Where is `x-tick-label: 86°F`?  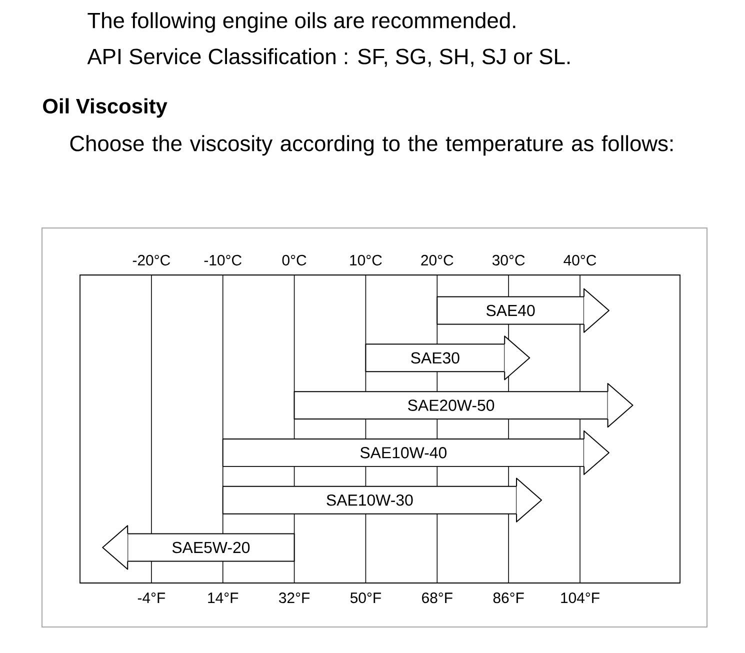
x-tick-label: 86°F is located at coordinates (508, 598).